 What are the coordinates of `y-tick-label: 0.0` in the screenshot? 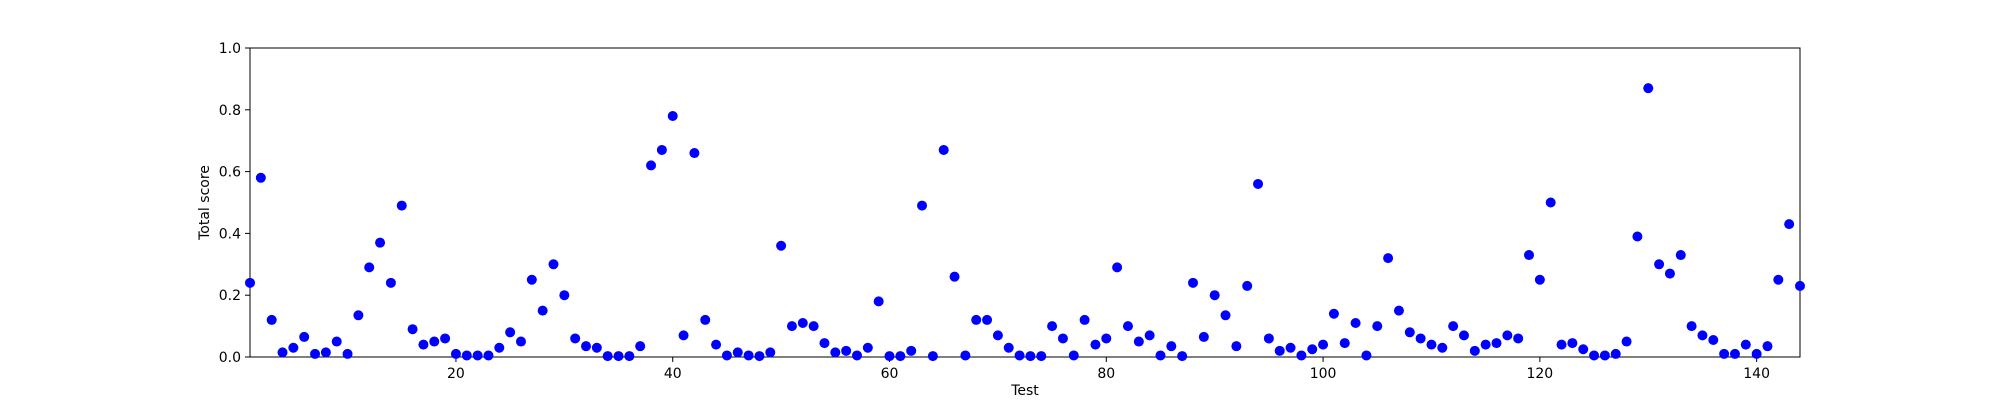 It's located at (230, 358).